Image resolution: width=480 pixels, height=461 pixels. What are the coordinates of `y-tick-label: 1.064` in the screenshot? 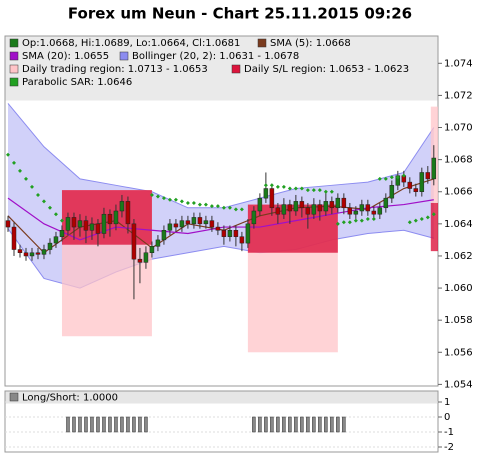 It's located at (458, 224).